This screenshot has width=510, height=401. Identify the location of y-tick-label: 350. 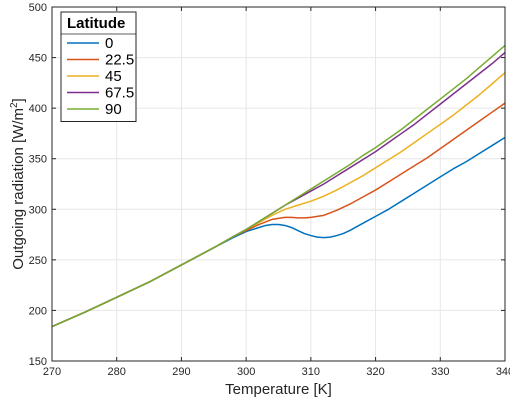
(38, 160).